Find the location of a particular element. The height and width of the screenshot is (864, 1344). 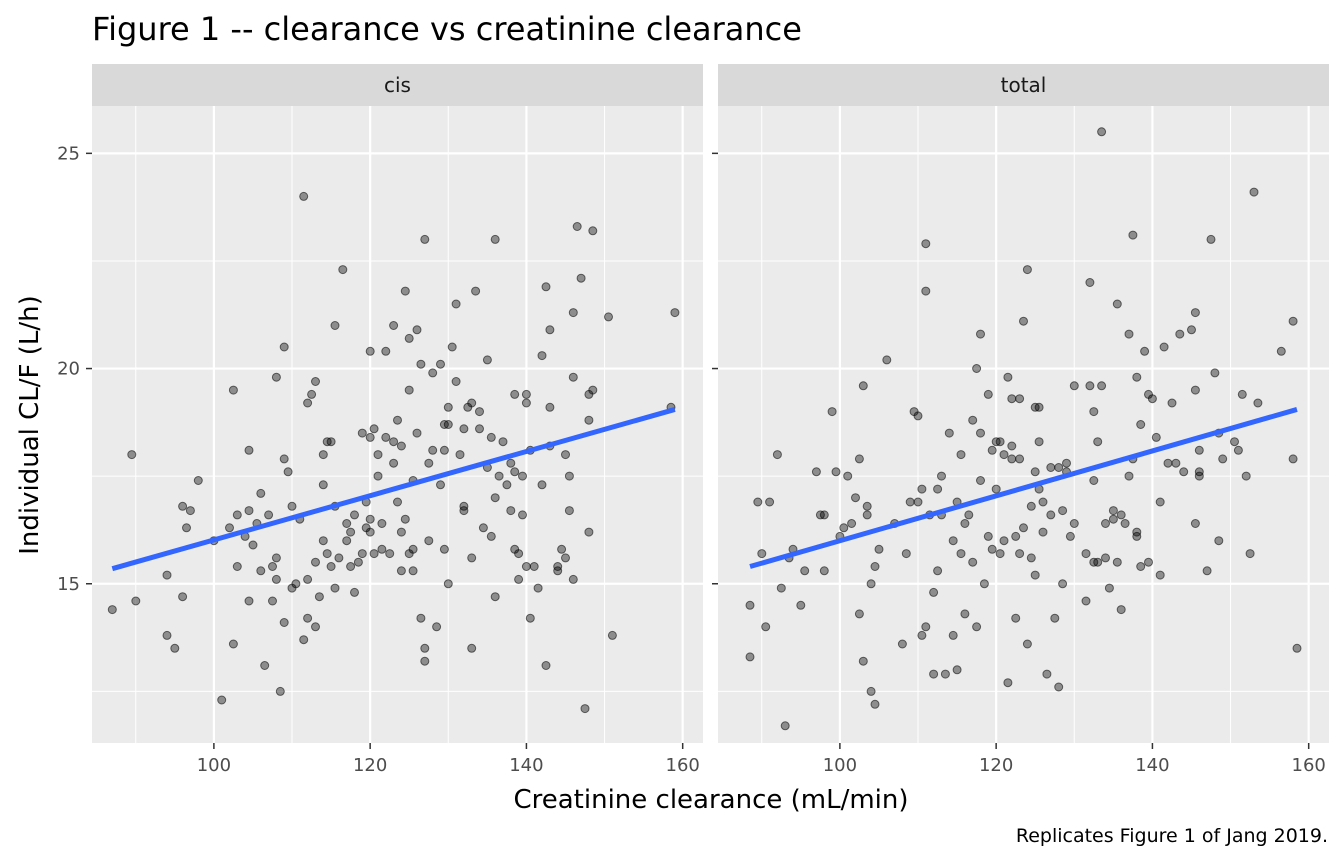

x-tick-label: 160 is located at coordinates (1309, 765).